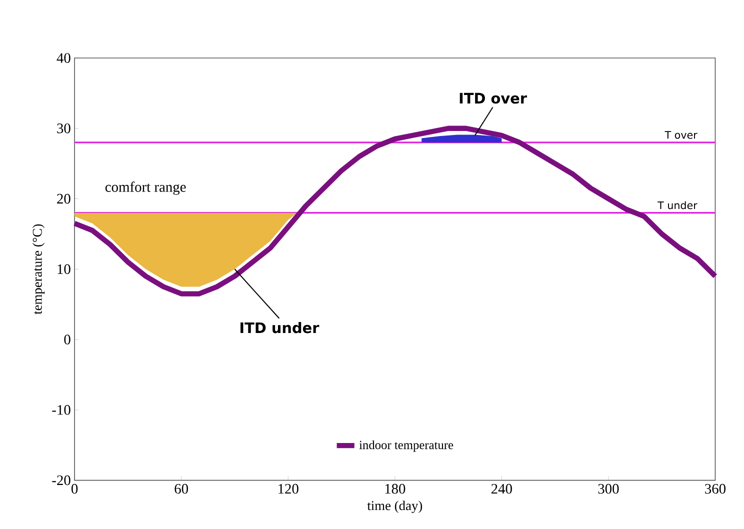 This screenshot has height=529, width=744. Describe the element at coordinates (63, 199) in the screenshot. I see `y-tick-label: 20` at that location.